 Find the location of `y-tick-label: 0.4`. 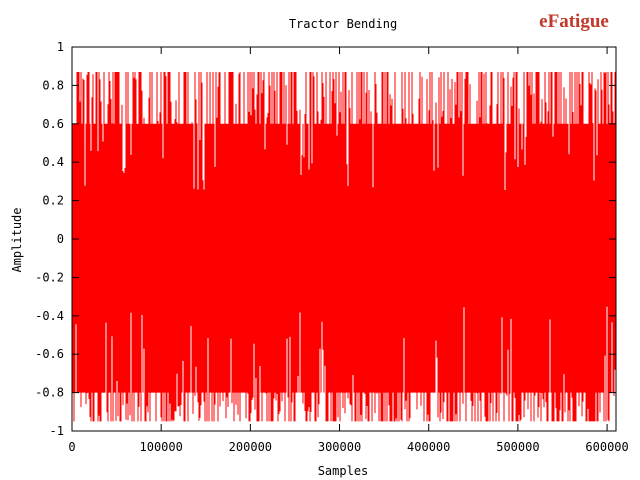

y-tick-label: 0.4 is located at coordinates (53, 162).